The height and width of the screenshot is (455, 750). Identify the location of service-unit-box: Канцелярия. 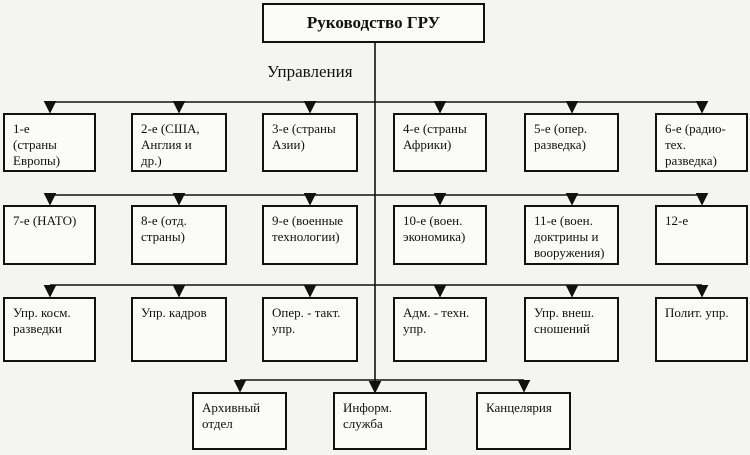
(523, 421).